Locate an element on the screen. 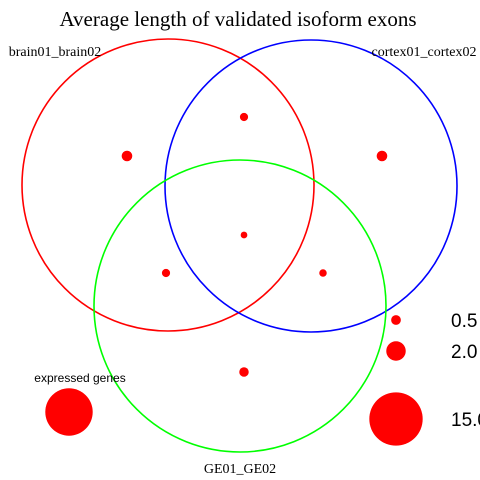 This screenshot has width=480, height=480. outside-group: expressed genes is located at coordinates (80, 403).